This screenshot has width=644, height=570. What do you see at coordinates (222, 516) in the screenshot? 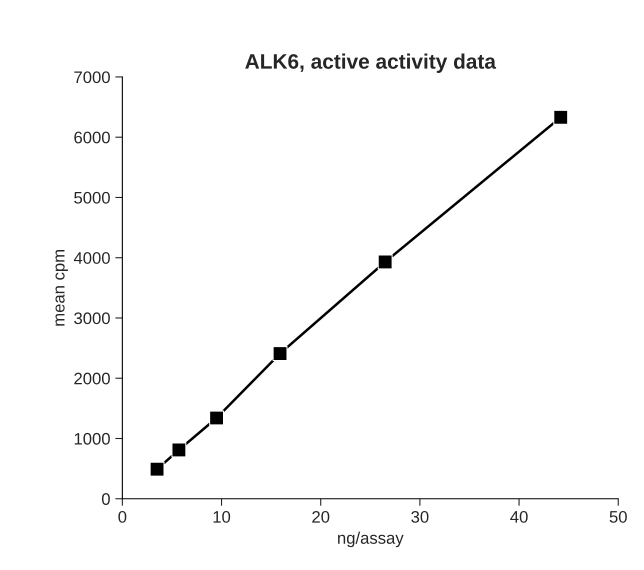
I see `x-tick-label: 10` at bounding box center [222, 516].